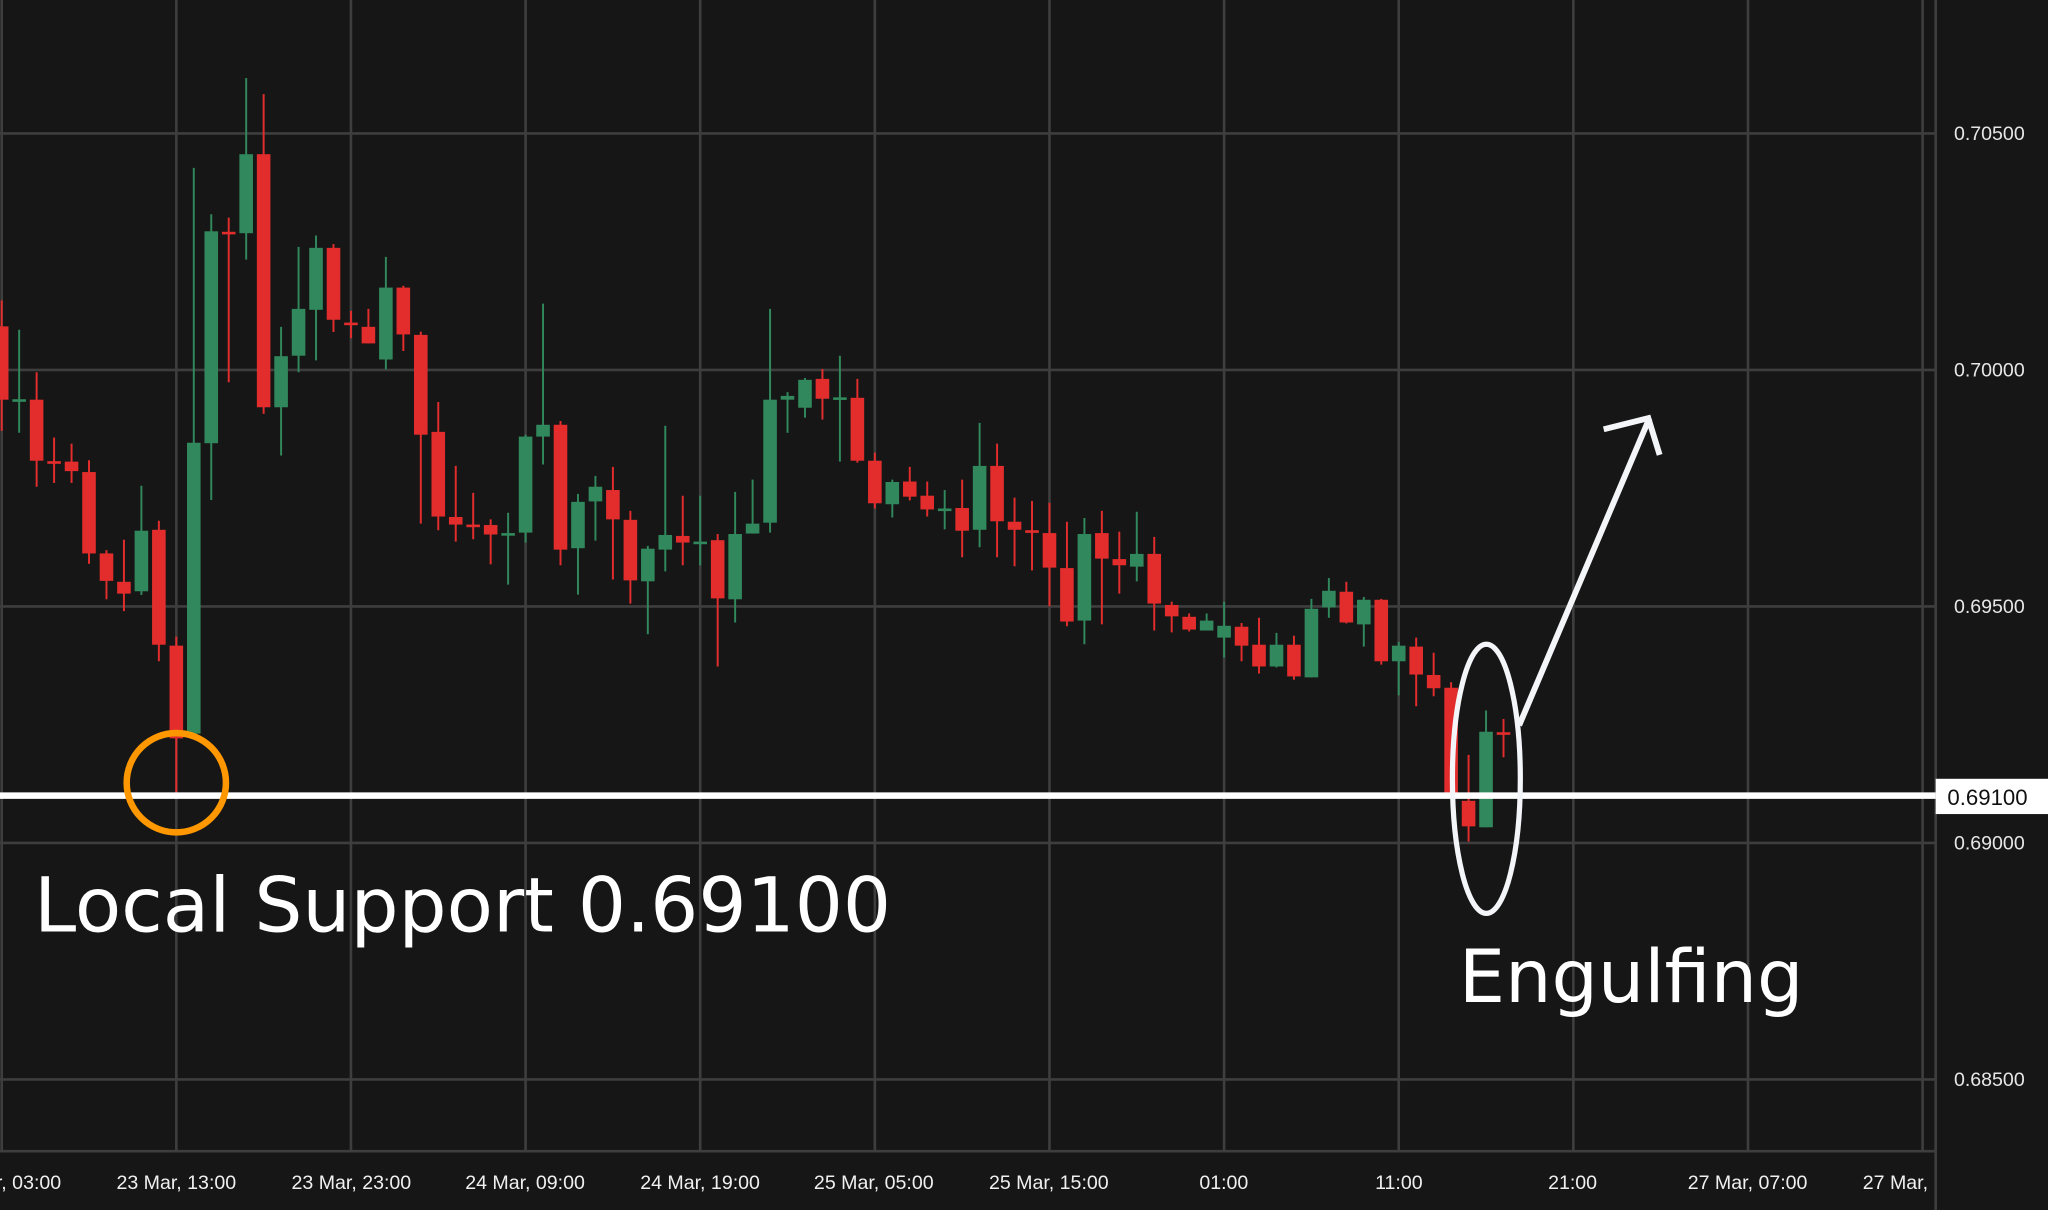 The height and width of the screenshot is (1210, 2048). What do you see at coordinates (176, 1183) in the screenshot?
I see `time-tick-label: 23 Mar, 13:00` at bounding box center [176, 1183].